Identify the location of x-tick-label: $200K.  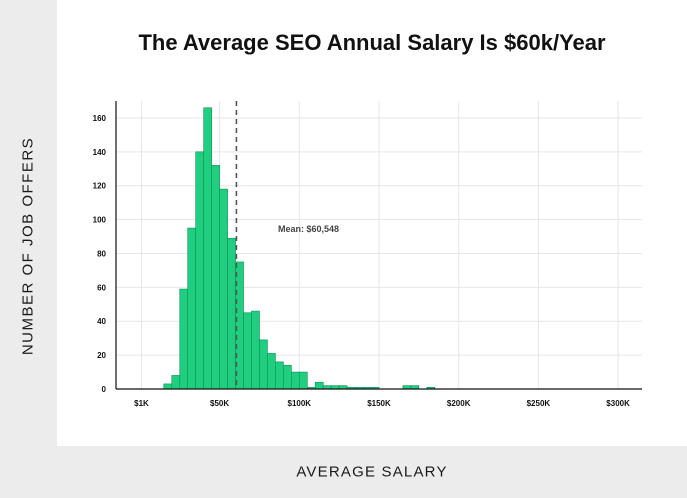
(459, 403).